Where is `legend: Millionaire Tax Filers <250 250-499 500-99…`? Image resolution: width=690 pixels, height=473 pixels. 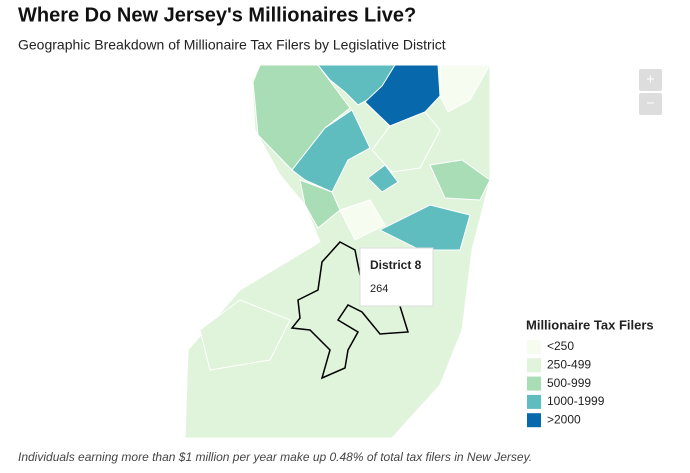
legend: Millionaire Tax Filers <250 250-499 500-99… is located at coordinates (590, 372).